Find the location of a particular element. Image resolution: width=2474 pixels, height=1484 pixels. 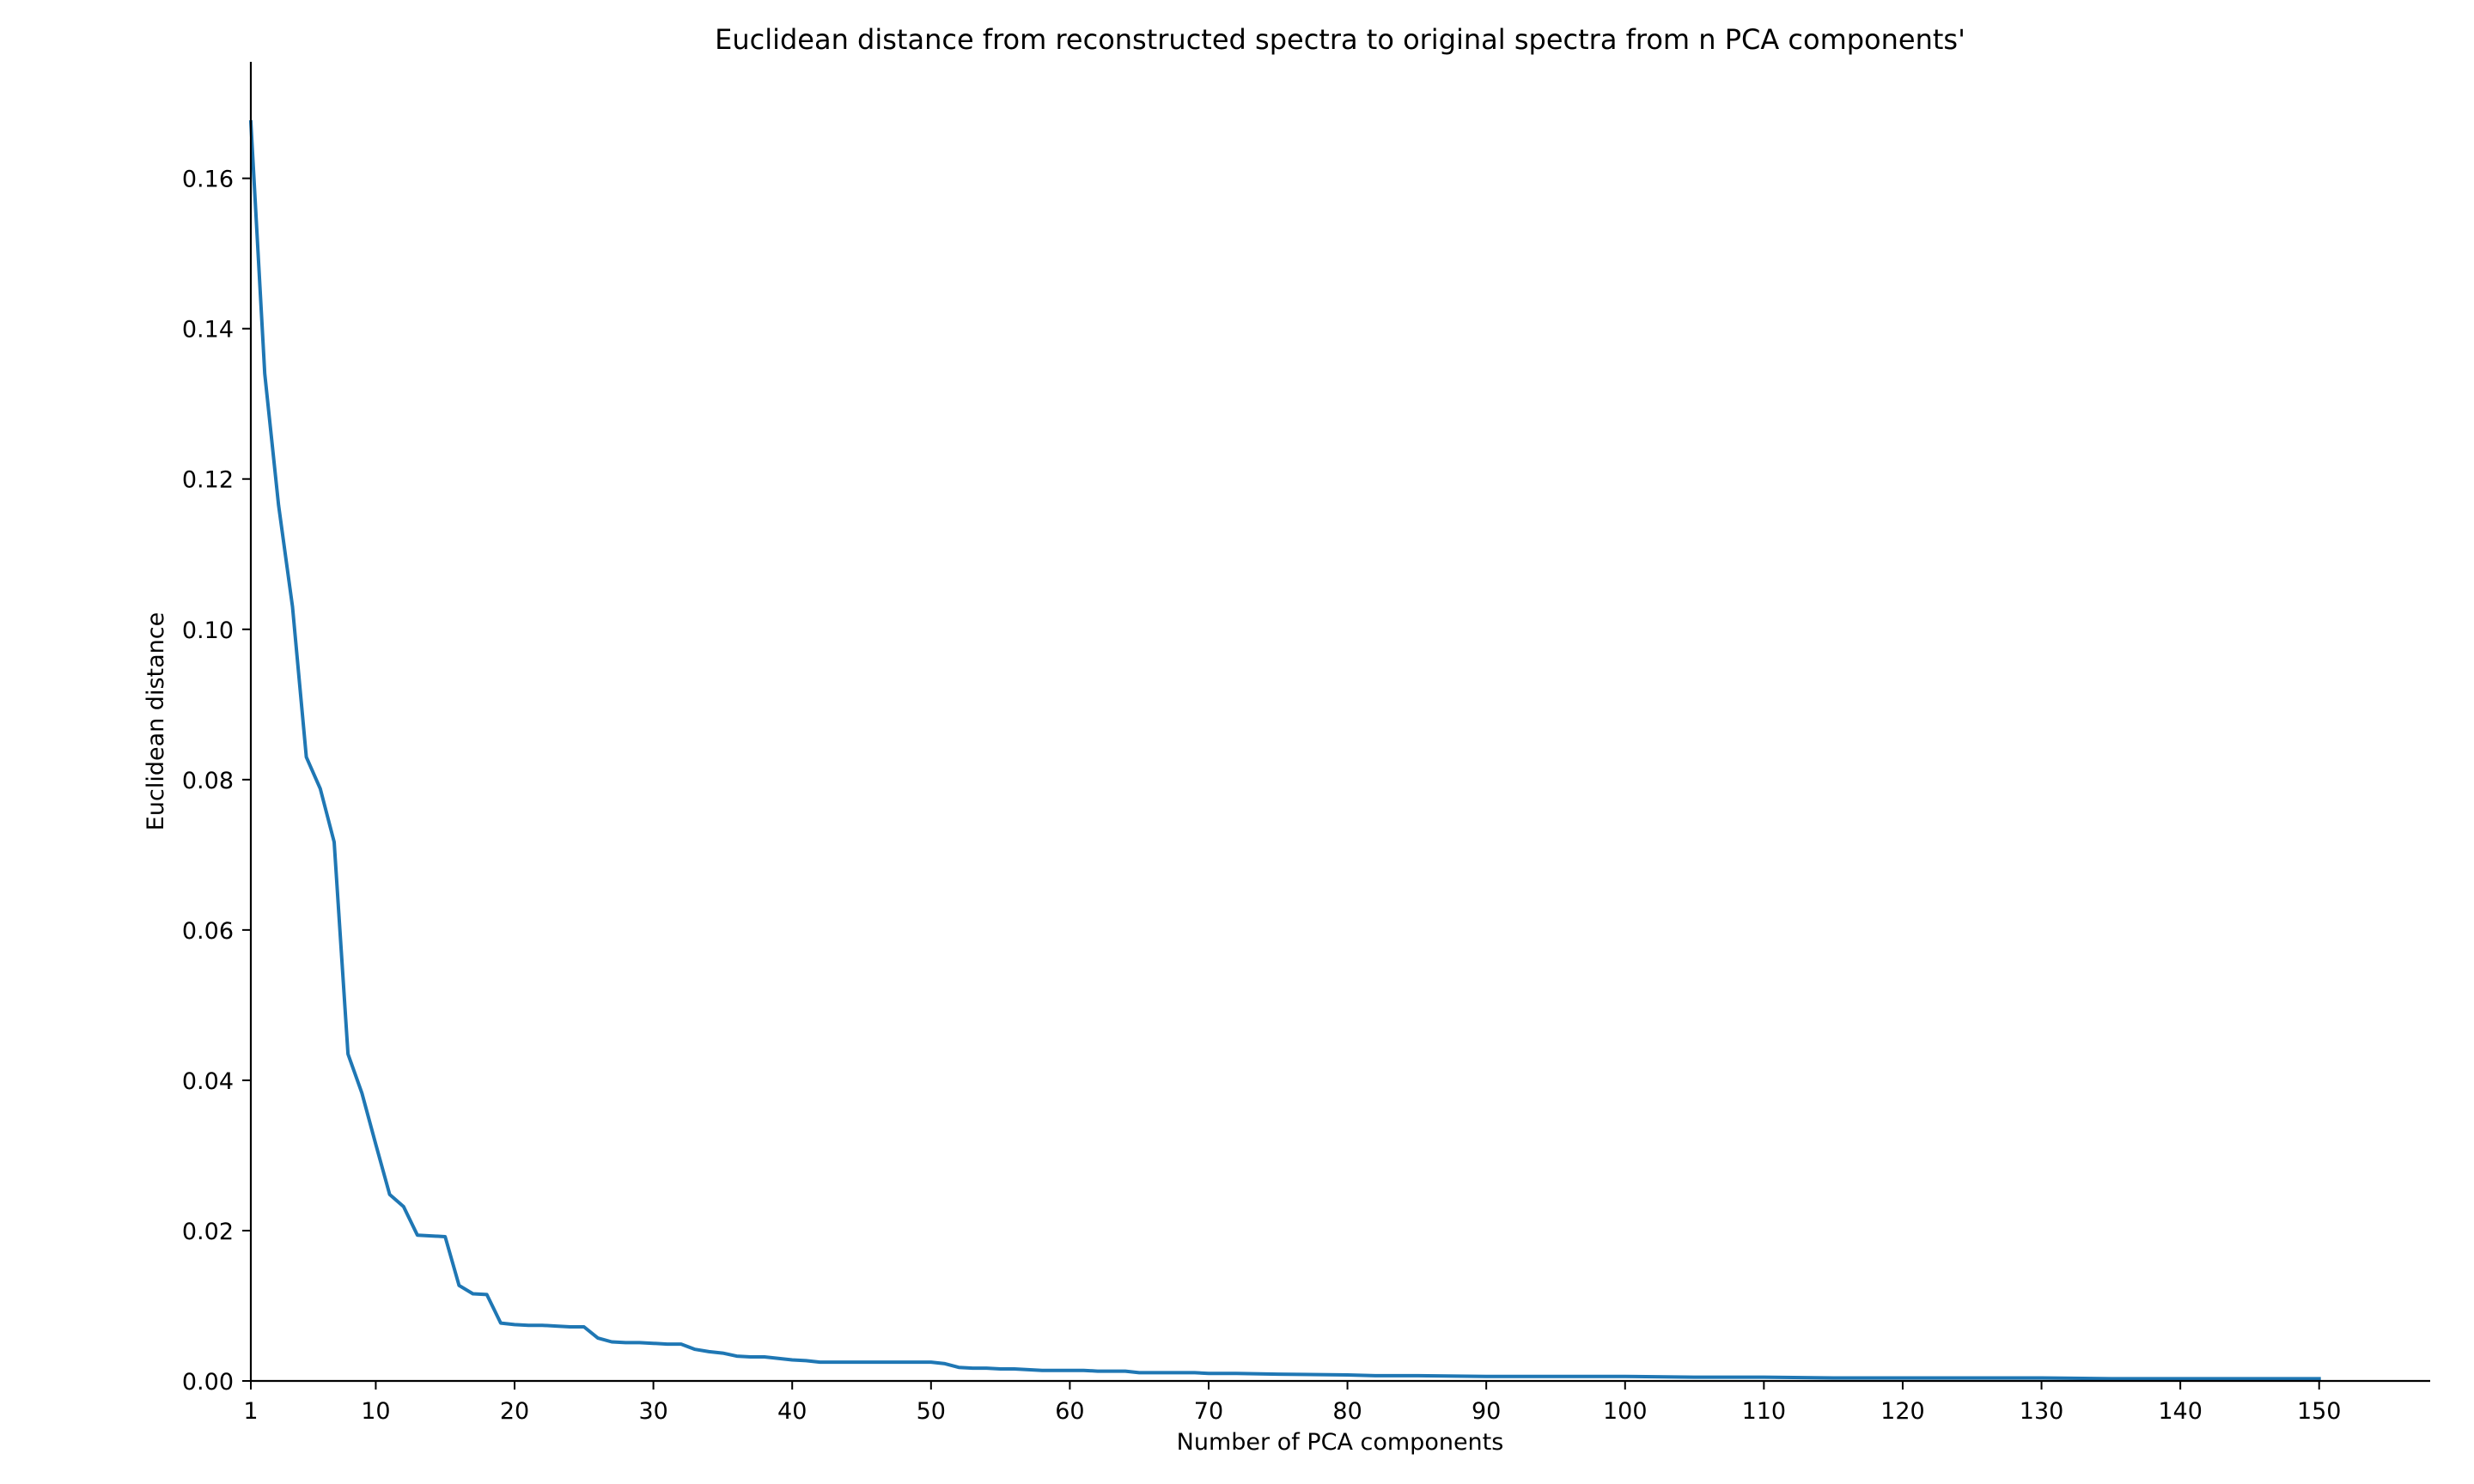

y-tick-label: 0.08 is located at coordinates (208, 781).